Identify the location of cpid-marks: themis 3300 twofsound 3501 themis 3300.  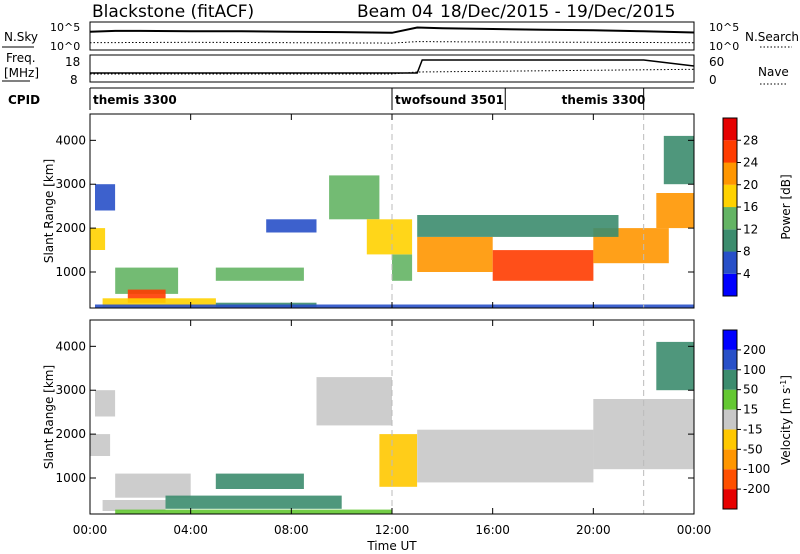
(369, 99).